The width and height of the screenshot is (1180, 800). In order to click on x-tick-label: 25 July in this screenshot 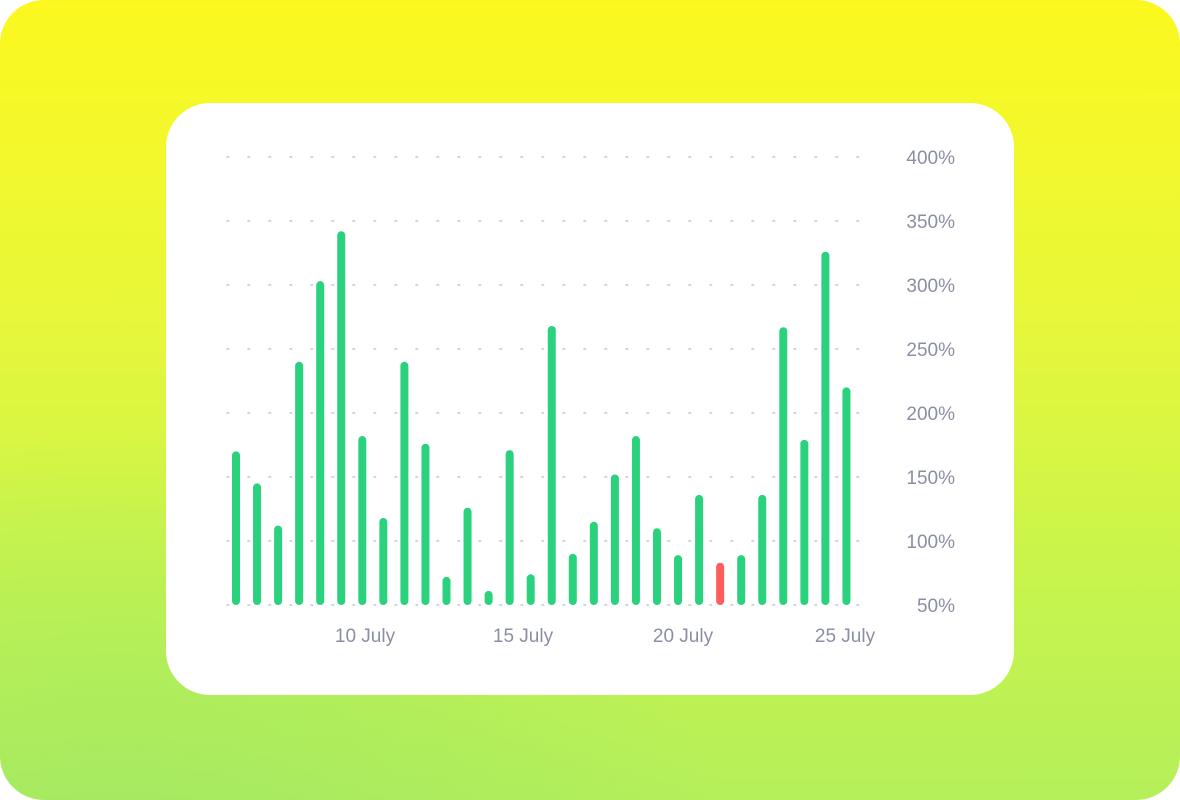, I will do `click(845, 636)`.